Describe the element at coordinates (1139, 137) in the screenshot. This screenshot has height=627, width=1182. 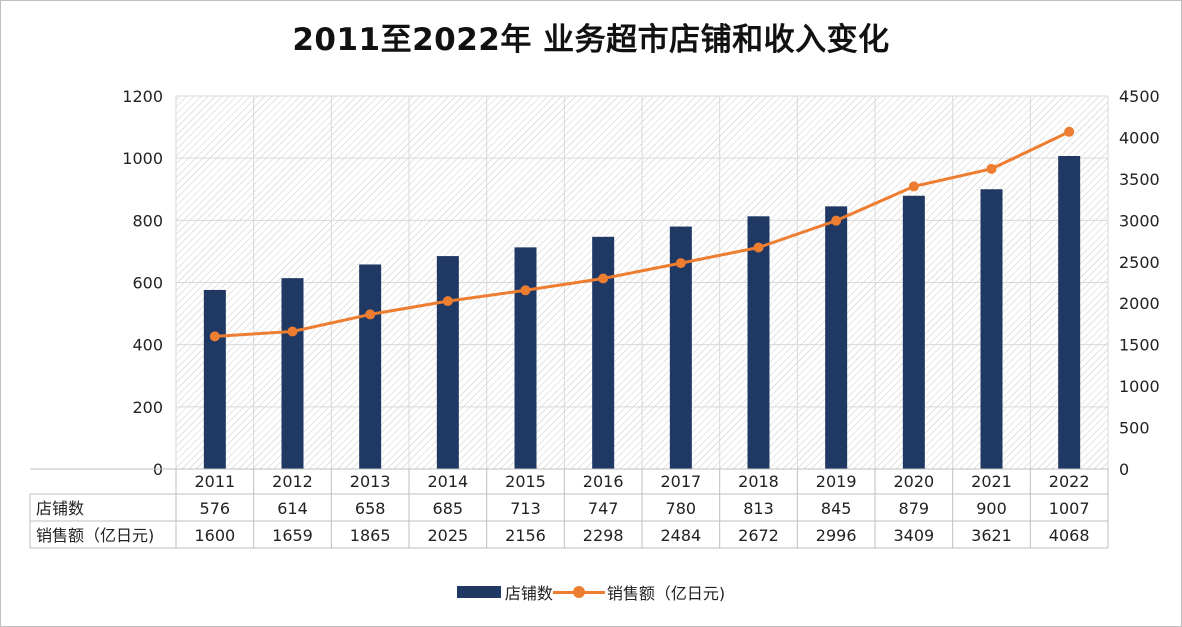
I see `y-right-tick-label: 4000` at that location.